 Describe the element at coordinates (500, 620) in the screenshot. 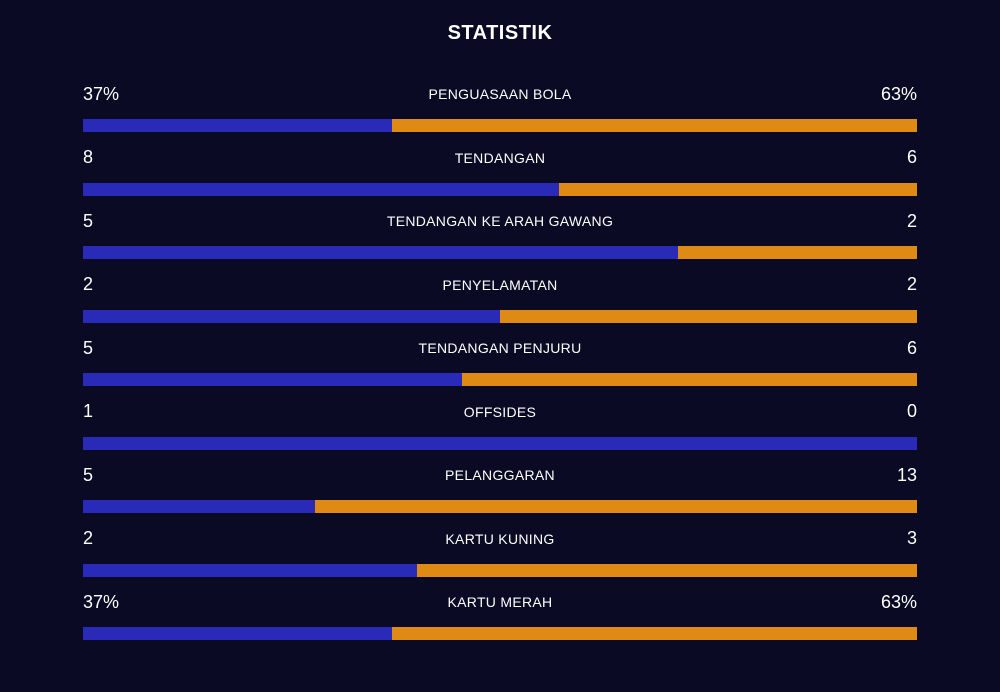

I see `stat-row-red-cards: 37% KARTU MERAH 63%` at that location.